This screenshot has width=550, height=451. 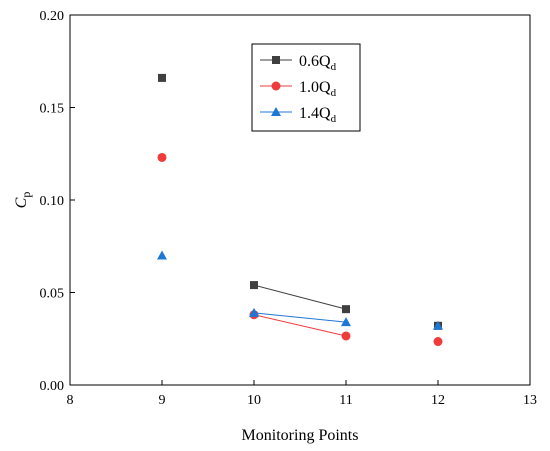 I want to click on y-axis-title: Cp, so click(x=23, y=200).